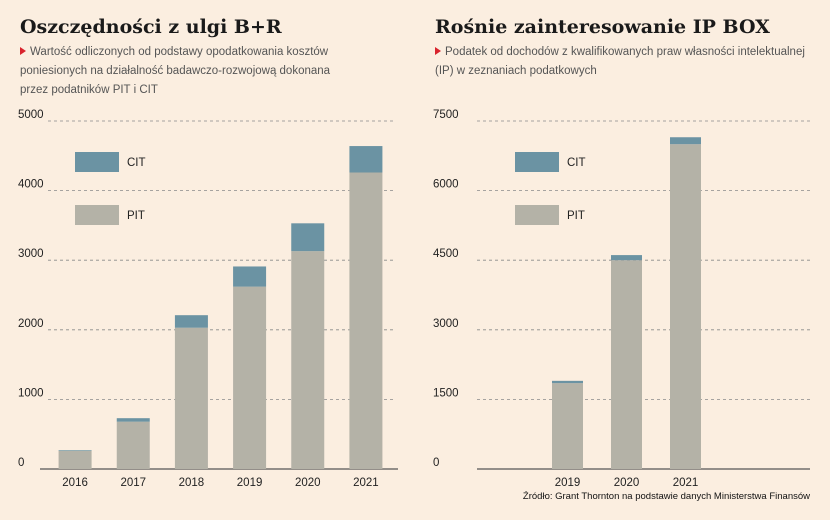 The image size is (830, 520). What do you see at coordinates (75, 450) in the screenshot?
I see `bar-cit-2016` at bounding box center [75, 450].